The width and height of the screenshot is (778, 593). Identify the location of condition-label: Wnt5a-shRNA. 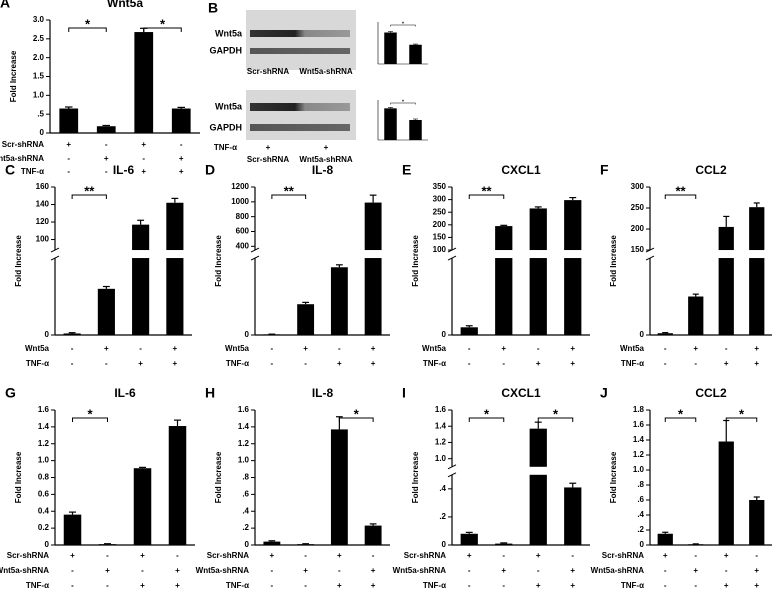
(24, 570).